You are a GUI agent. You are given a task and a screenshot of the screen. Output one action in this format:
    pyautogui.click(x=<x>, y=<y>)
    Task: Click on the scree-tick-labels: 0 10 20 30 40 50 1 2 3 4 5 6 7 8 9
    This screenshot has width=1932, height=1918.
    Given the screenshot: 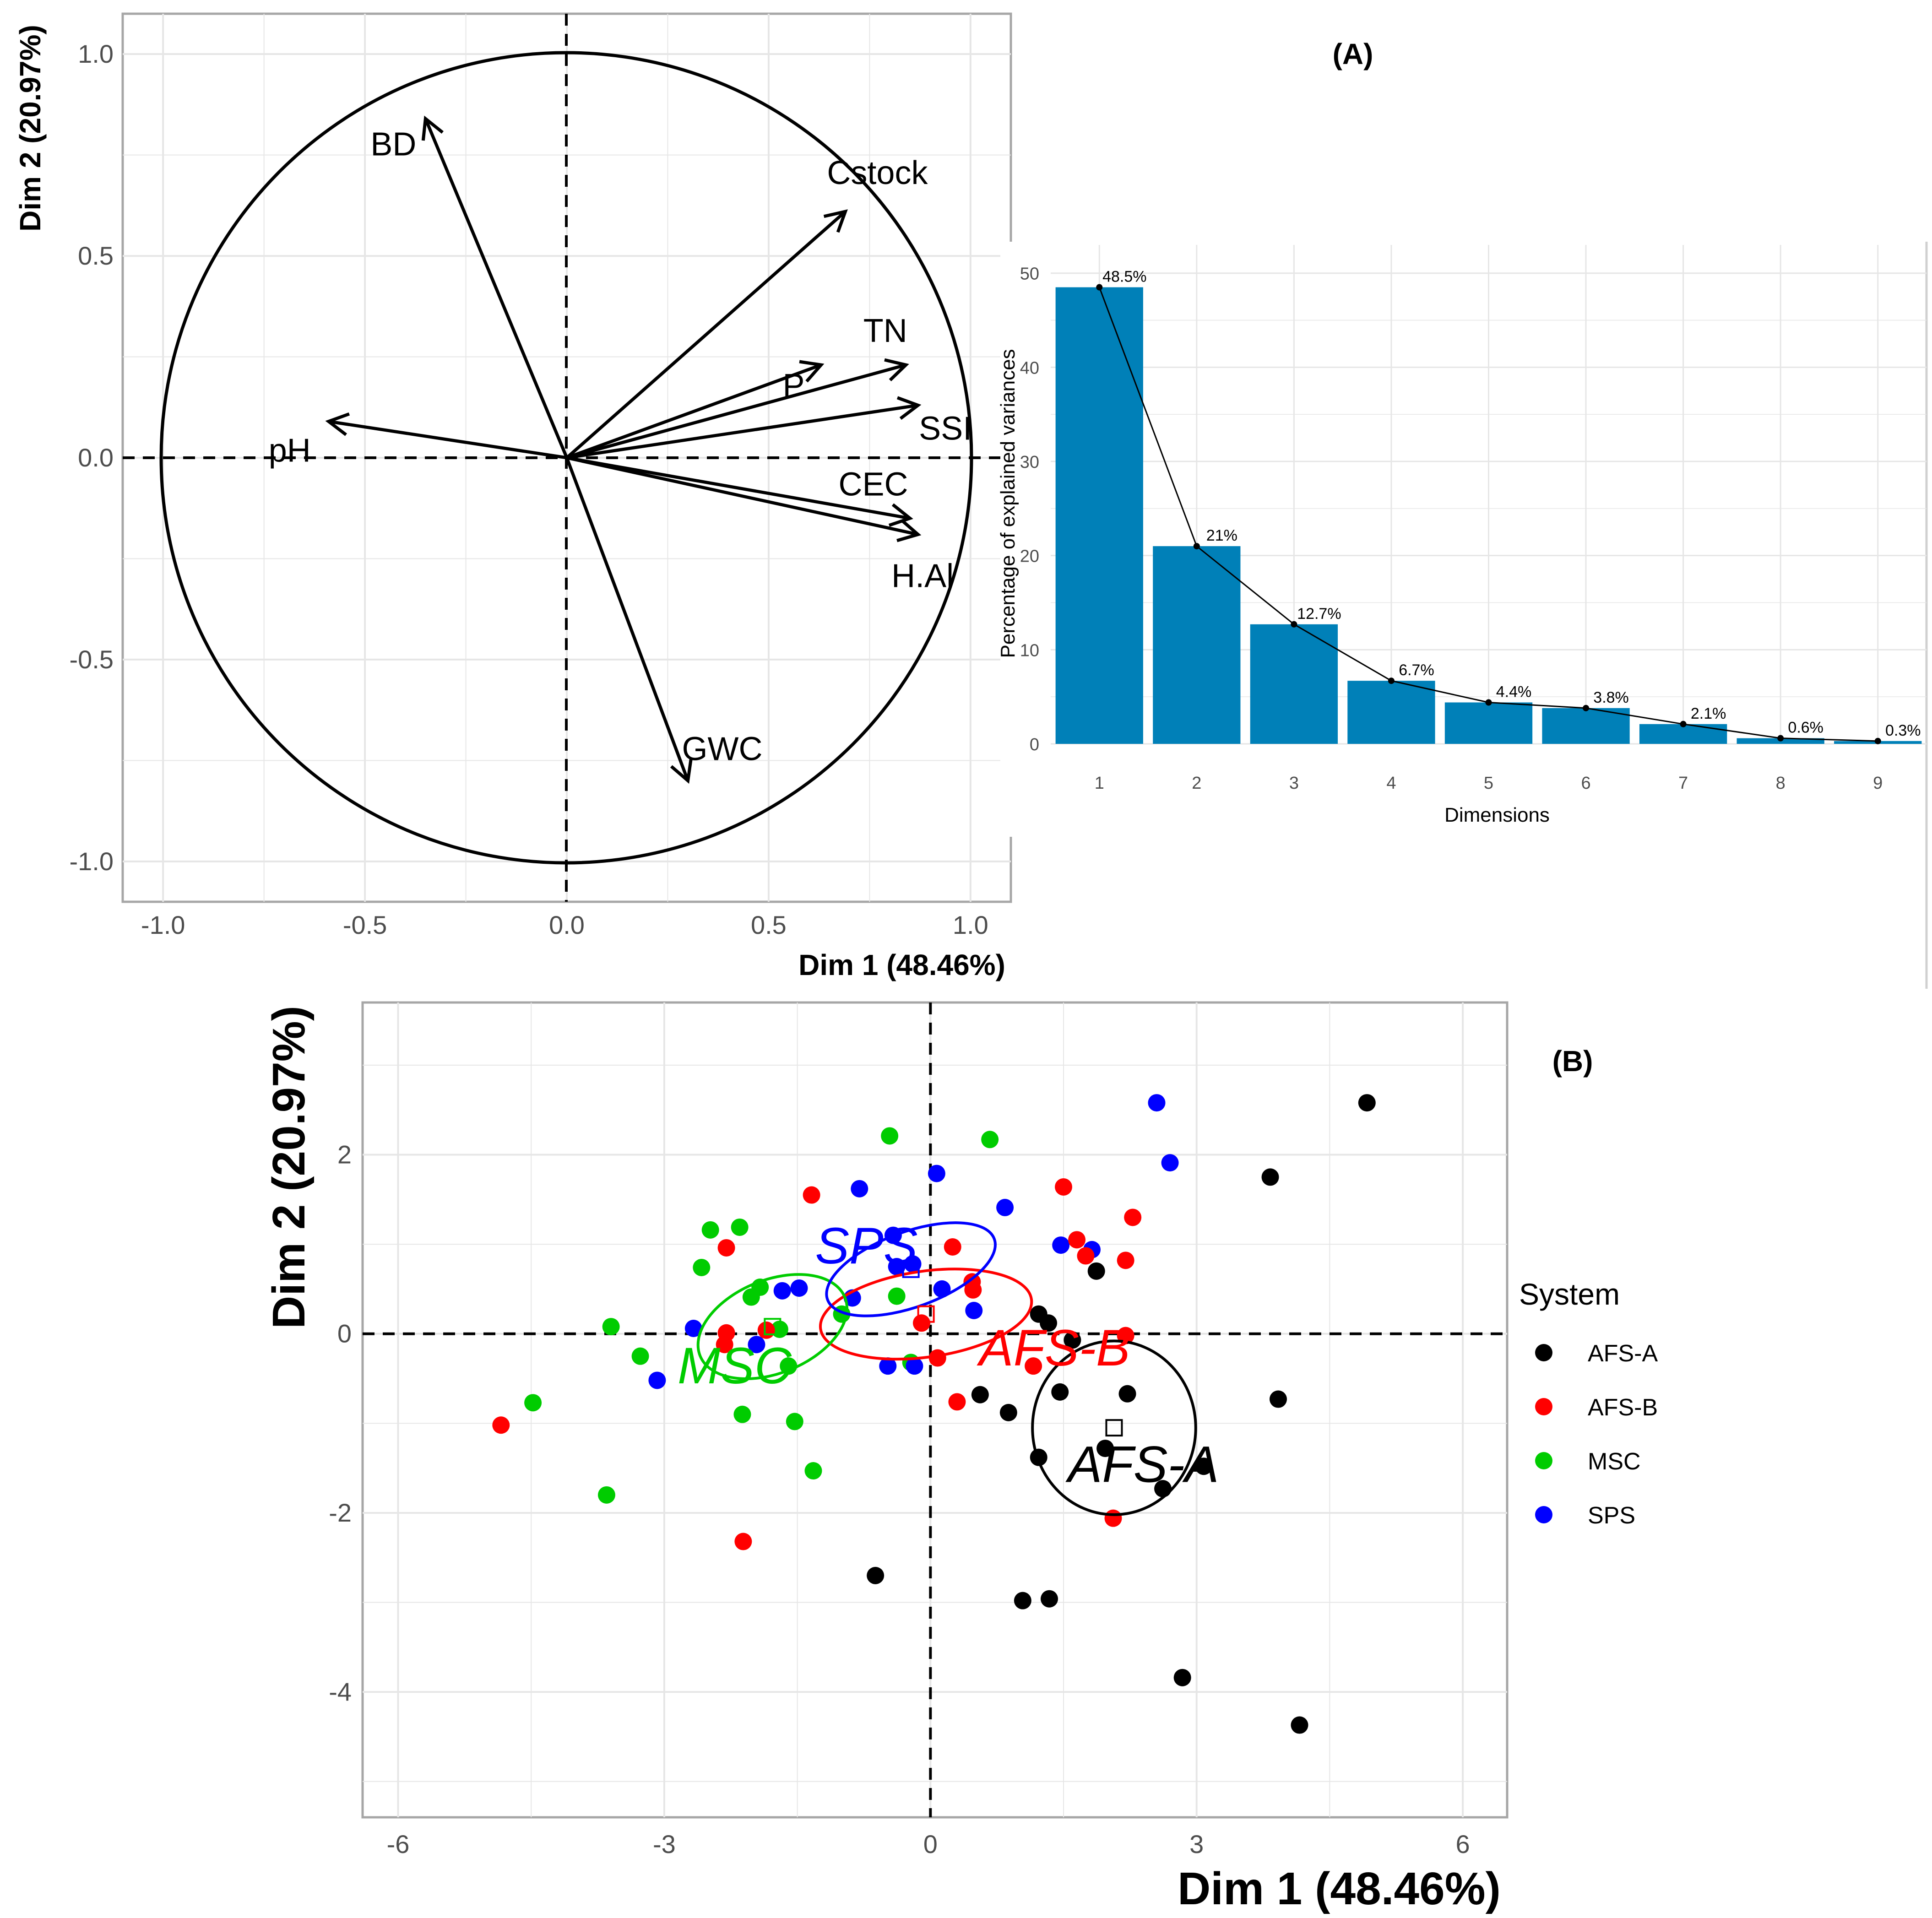 What is the action you would take?
    pyautogui.click(x=1451, y=529)
    